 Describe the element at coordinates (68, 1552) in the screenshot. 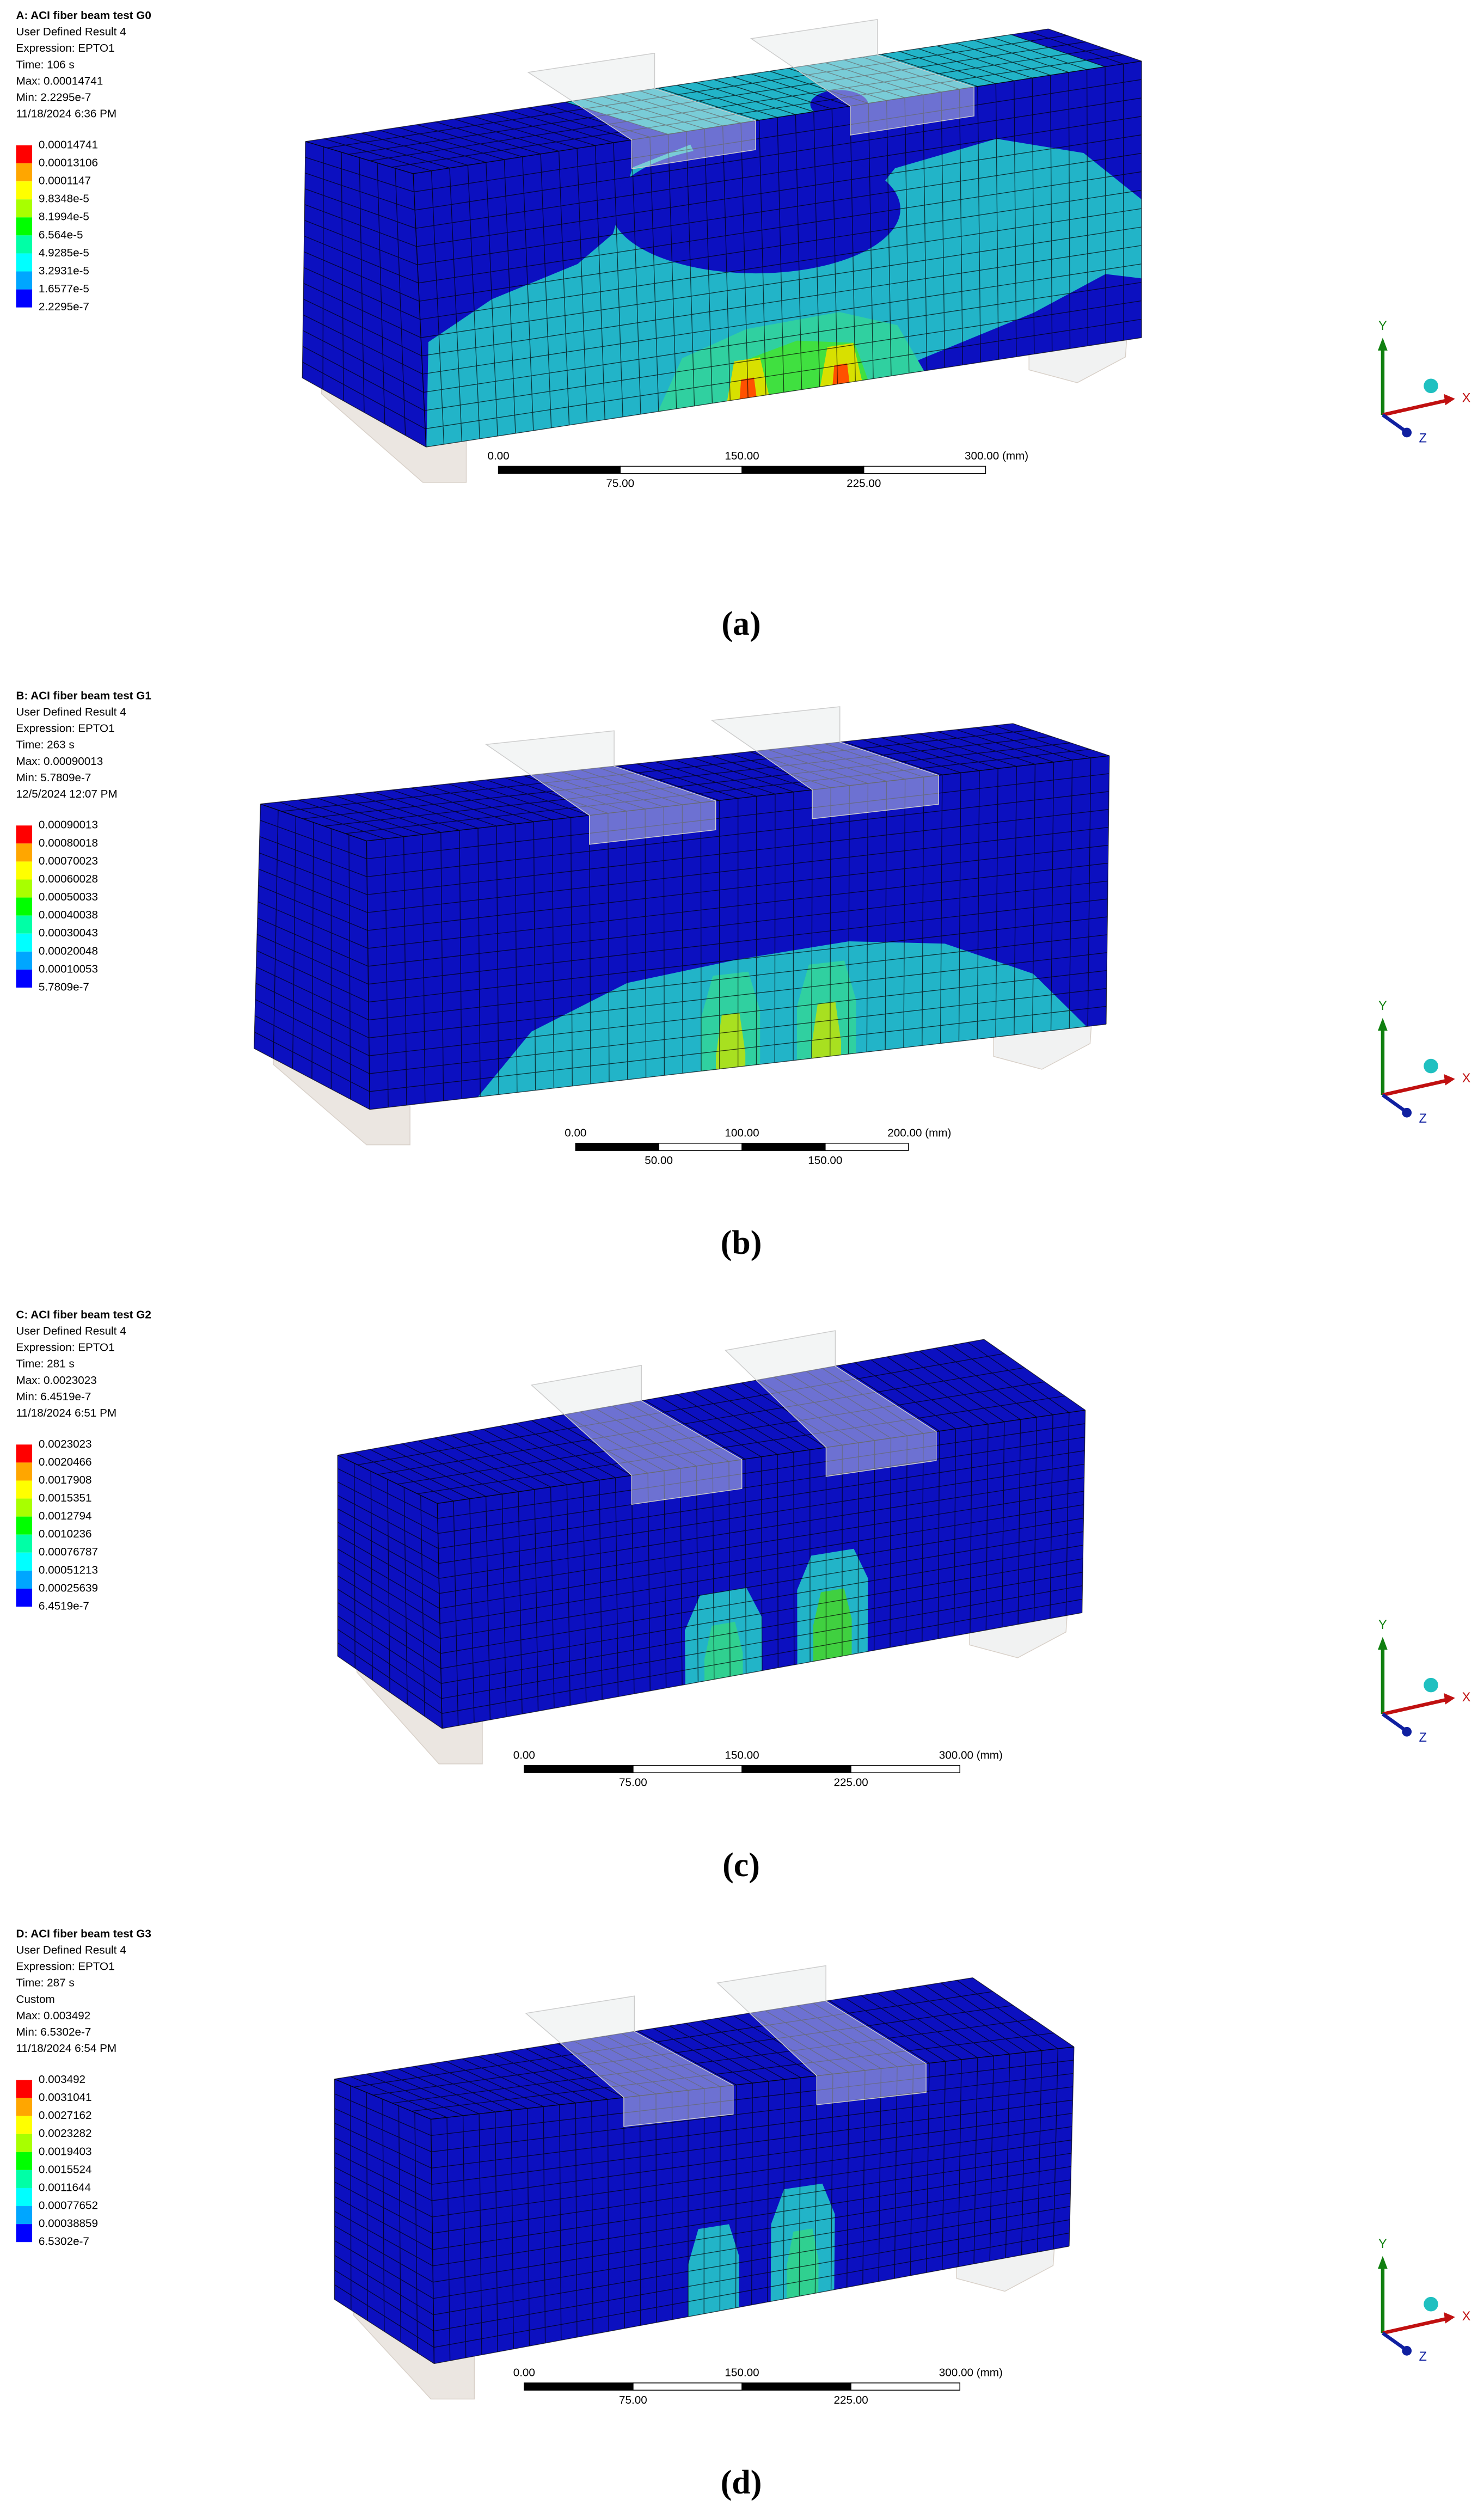

I see `legend-label: 0.00076787` at that location.